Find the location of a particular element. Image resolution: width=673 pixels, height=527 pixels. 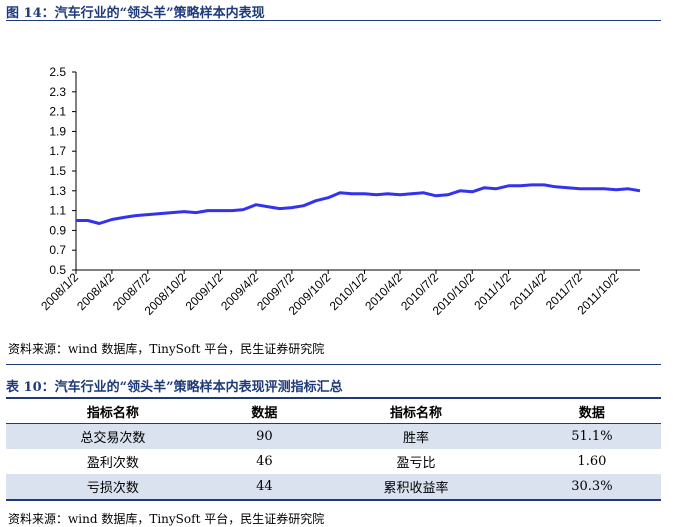

x-tick-label: 2010/1/2 is located at coordinates (348, 291).